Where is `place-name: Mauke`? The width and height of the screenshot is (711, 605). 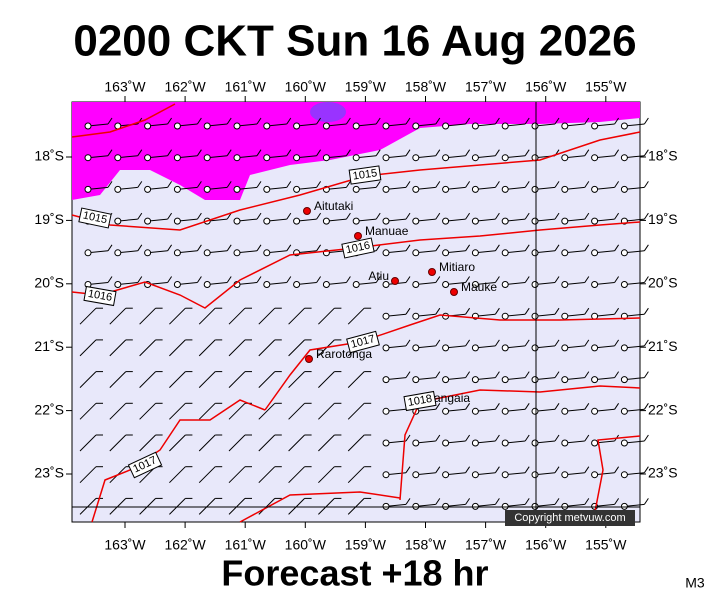
place-name: Mauke is located at coordinates (479, 287).